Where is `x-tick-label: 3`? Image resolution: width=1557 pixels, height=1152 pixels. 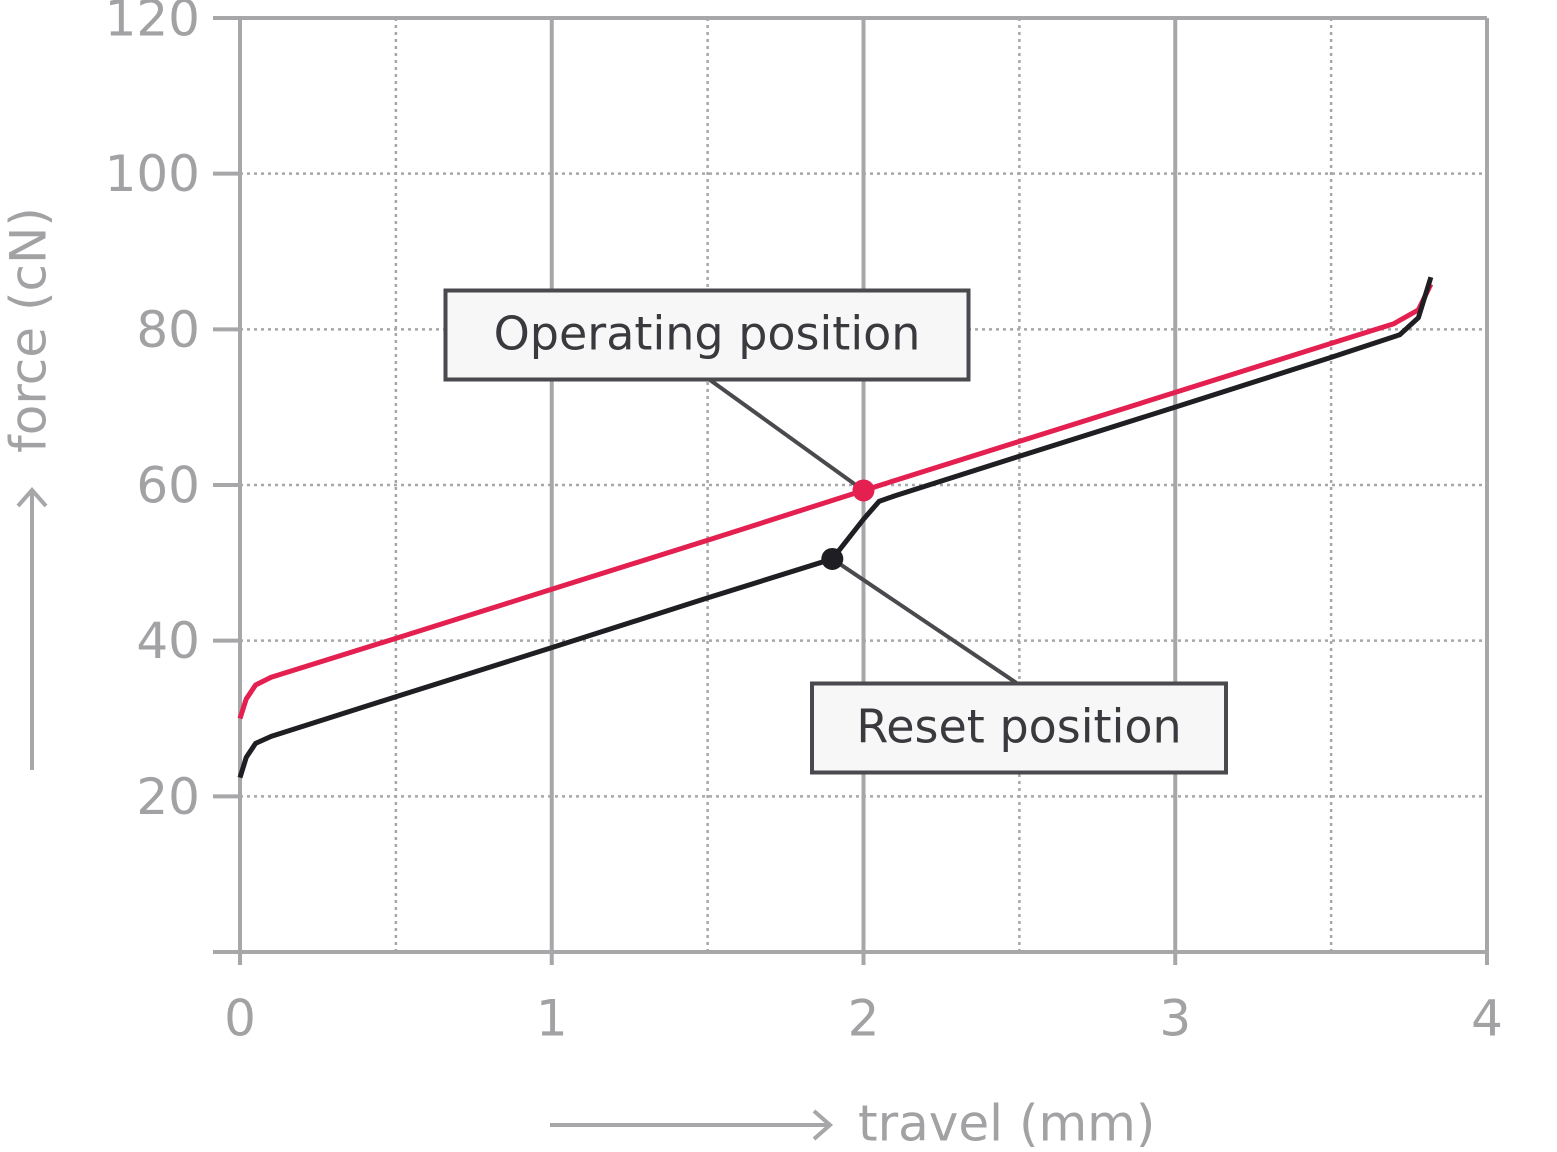 x-tick-label: 3 is located at coordinates (1175, 1019).